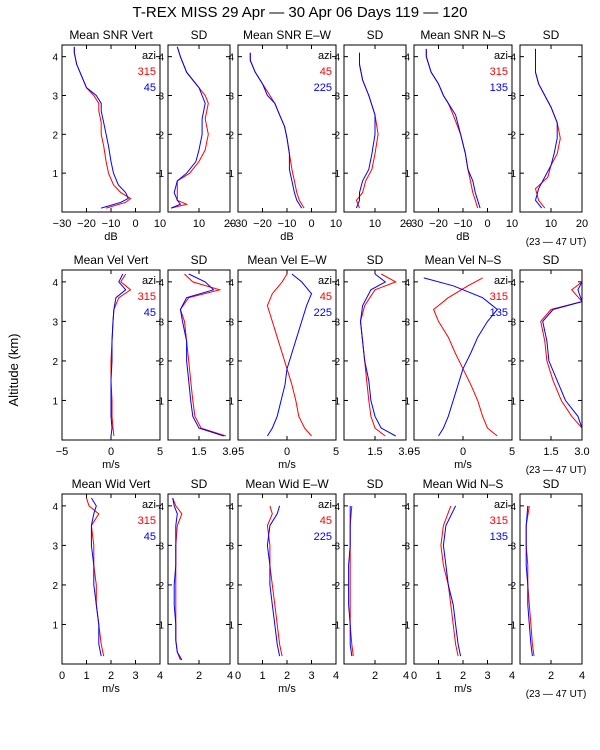  Describe the element at coordinates (286, 237) in the screenshot. I see `x-axis-label: dB` at that location.